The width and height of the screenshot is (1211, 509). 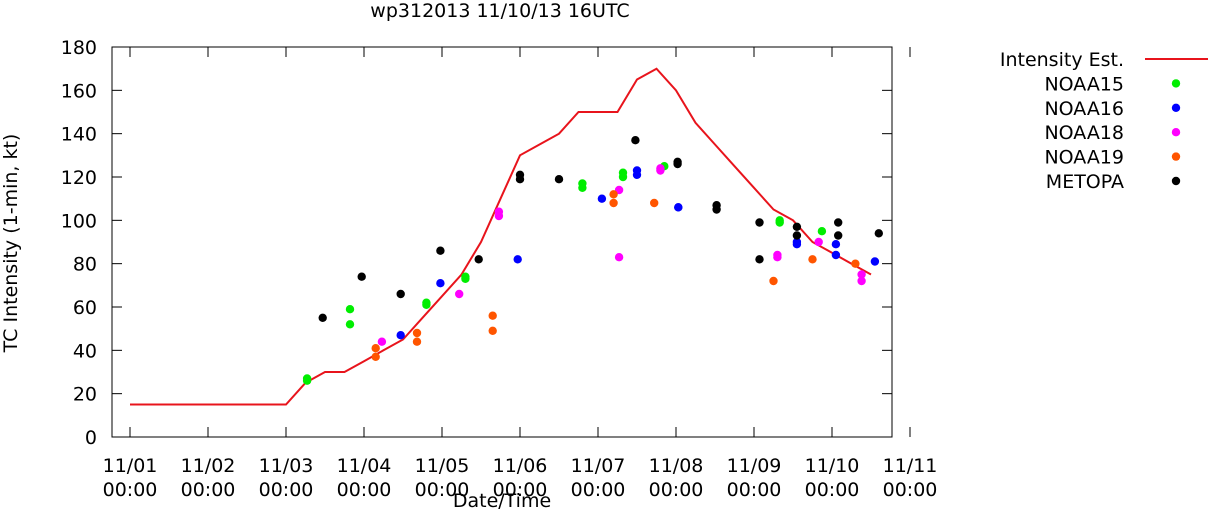 I want to click on y-tick-label: 20, so click(x=85, y=395).